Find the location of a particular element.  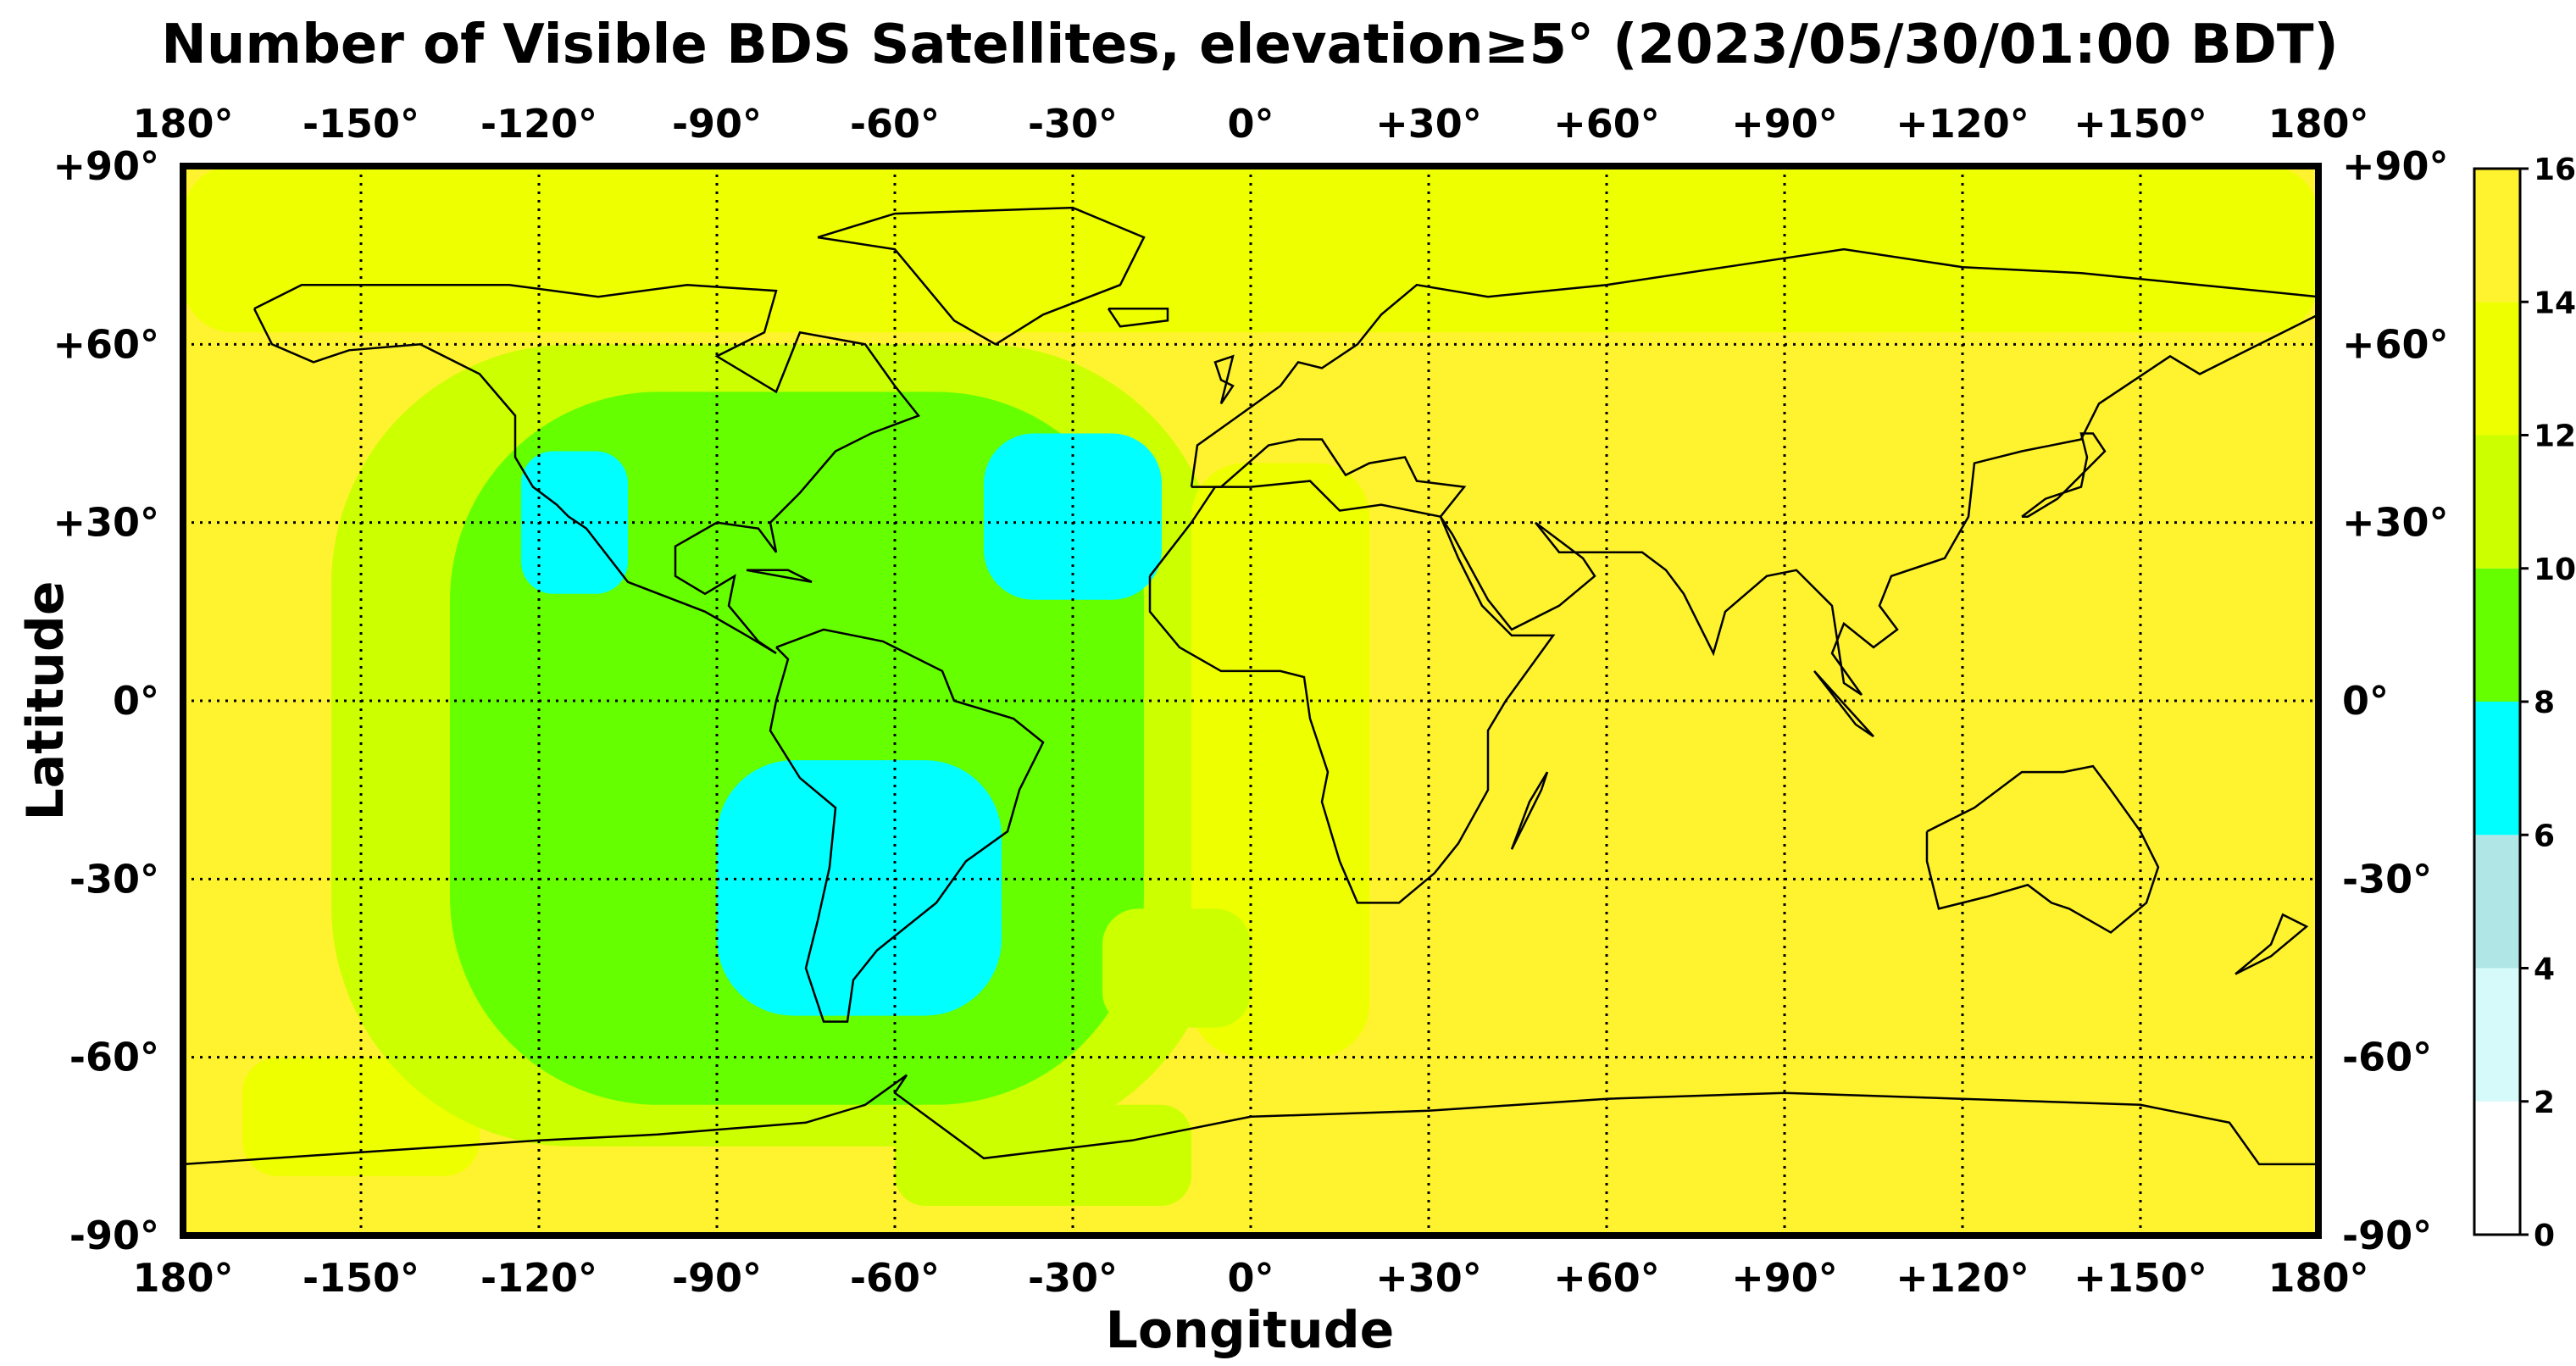

longitude-tick-label-bottom: +90° is located at coordinates (1785, 1278).